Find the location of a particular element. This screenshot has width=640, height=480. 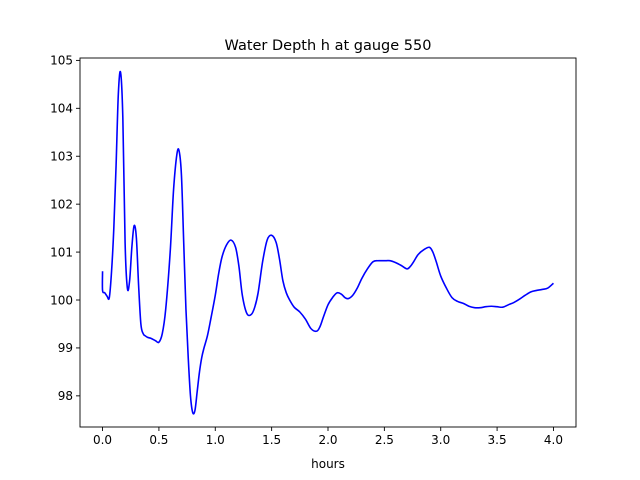

y-tick-label: 98 is located at coordinates (65, 396).